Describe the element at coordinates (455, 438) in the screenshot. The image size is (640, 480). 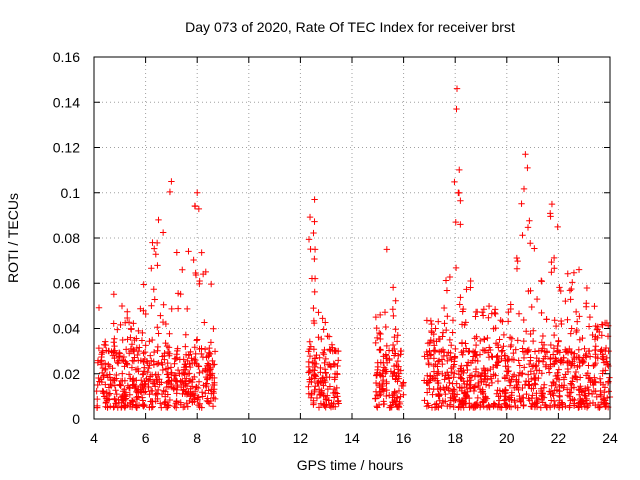
I see `x-tick-label: 18` at that location.